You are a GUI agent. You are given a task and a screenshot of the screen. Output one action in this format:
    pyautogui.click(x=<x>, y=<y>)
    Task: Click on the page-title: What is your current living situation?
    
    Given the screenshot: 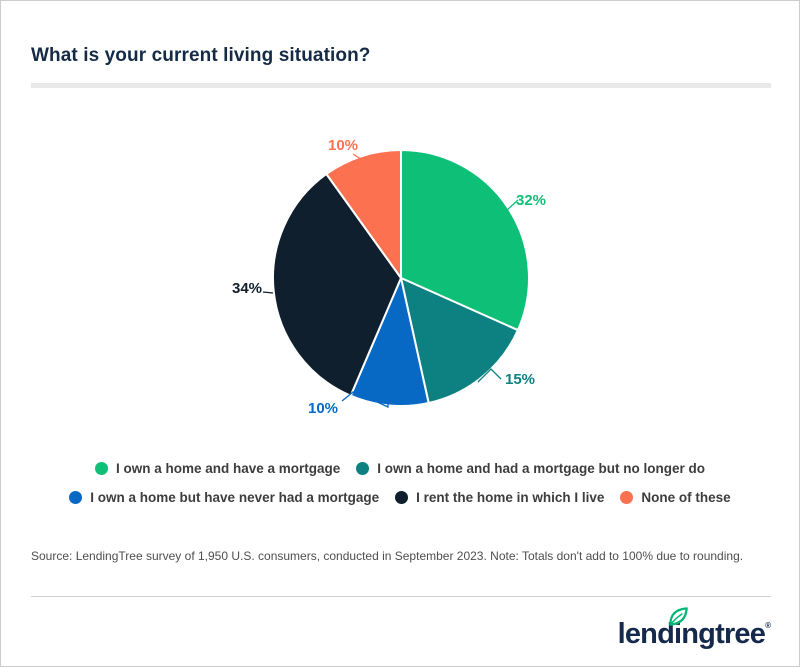 What is the action you would take?
    pyautogui.click(x=201, y=55)
    